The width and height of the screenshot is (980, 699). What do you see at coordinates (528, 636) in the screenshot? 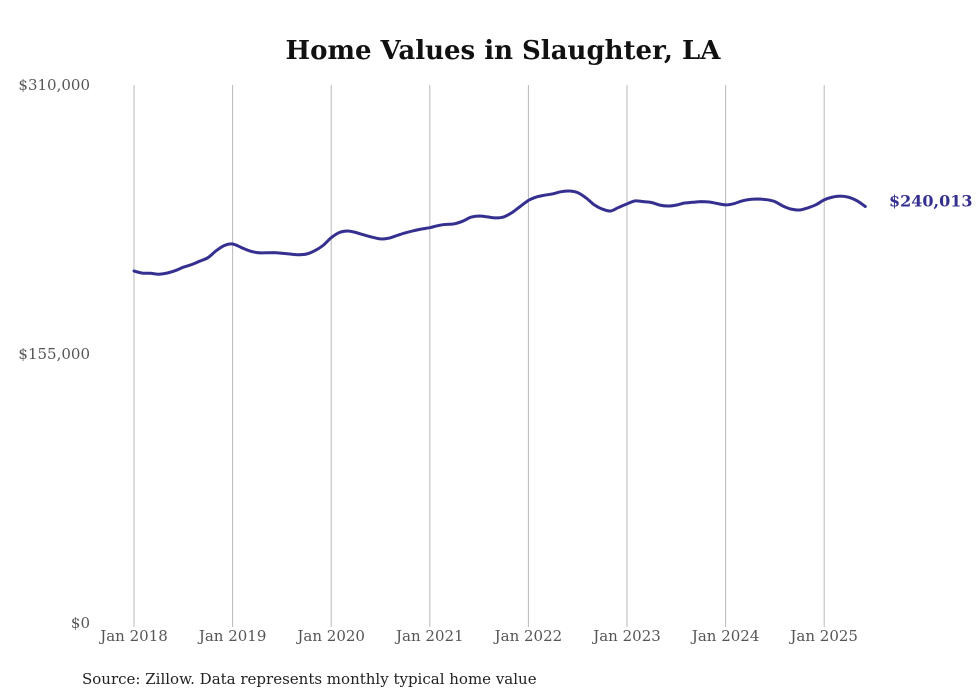
I see `x-tick-label: Jan 2022` at bounding box center [528, 636].